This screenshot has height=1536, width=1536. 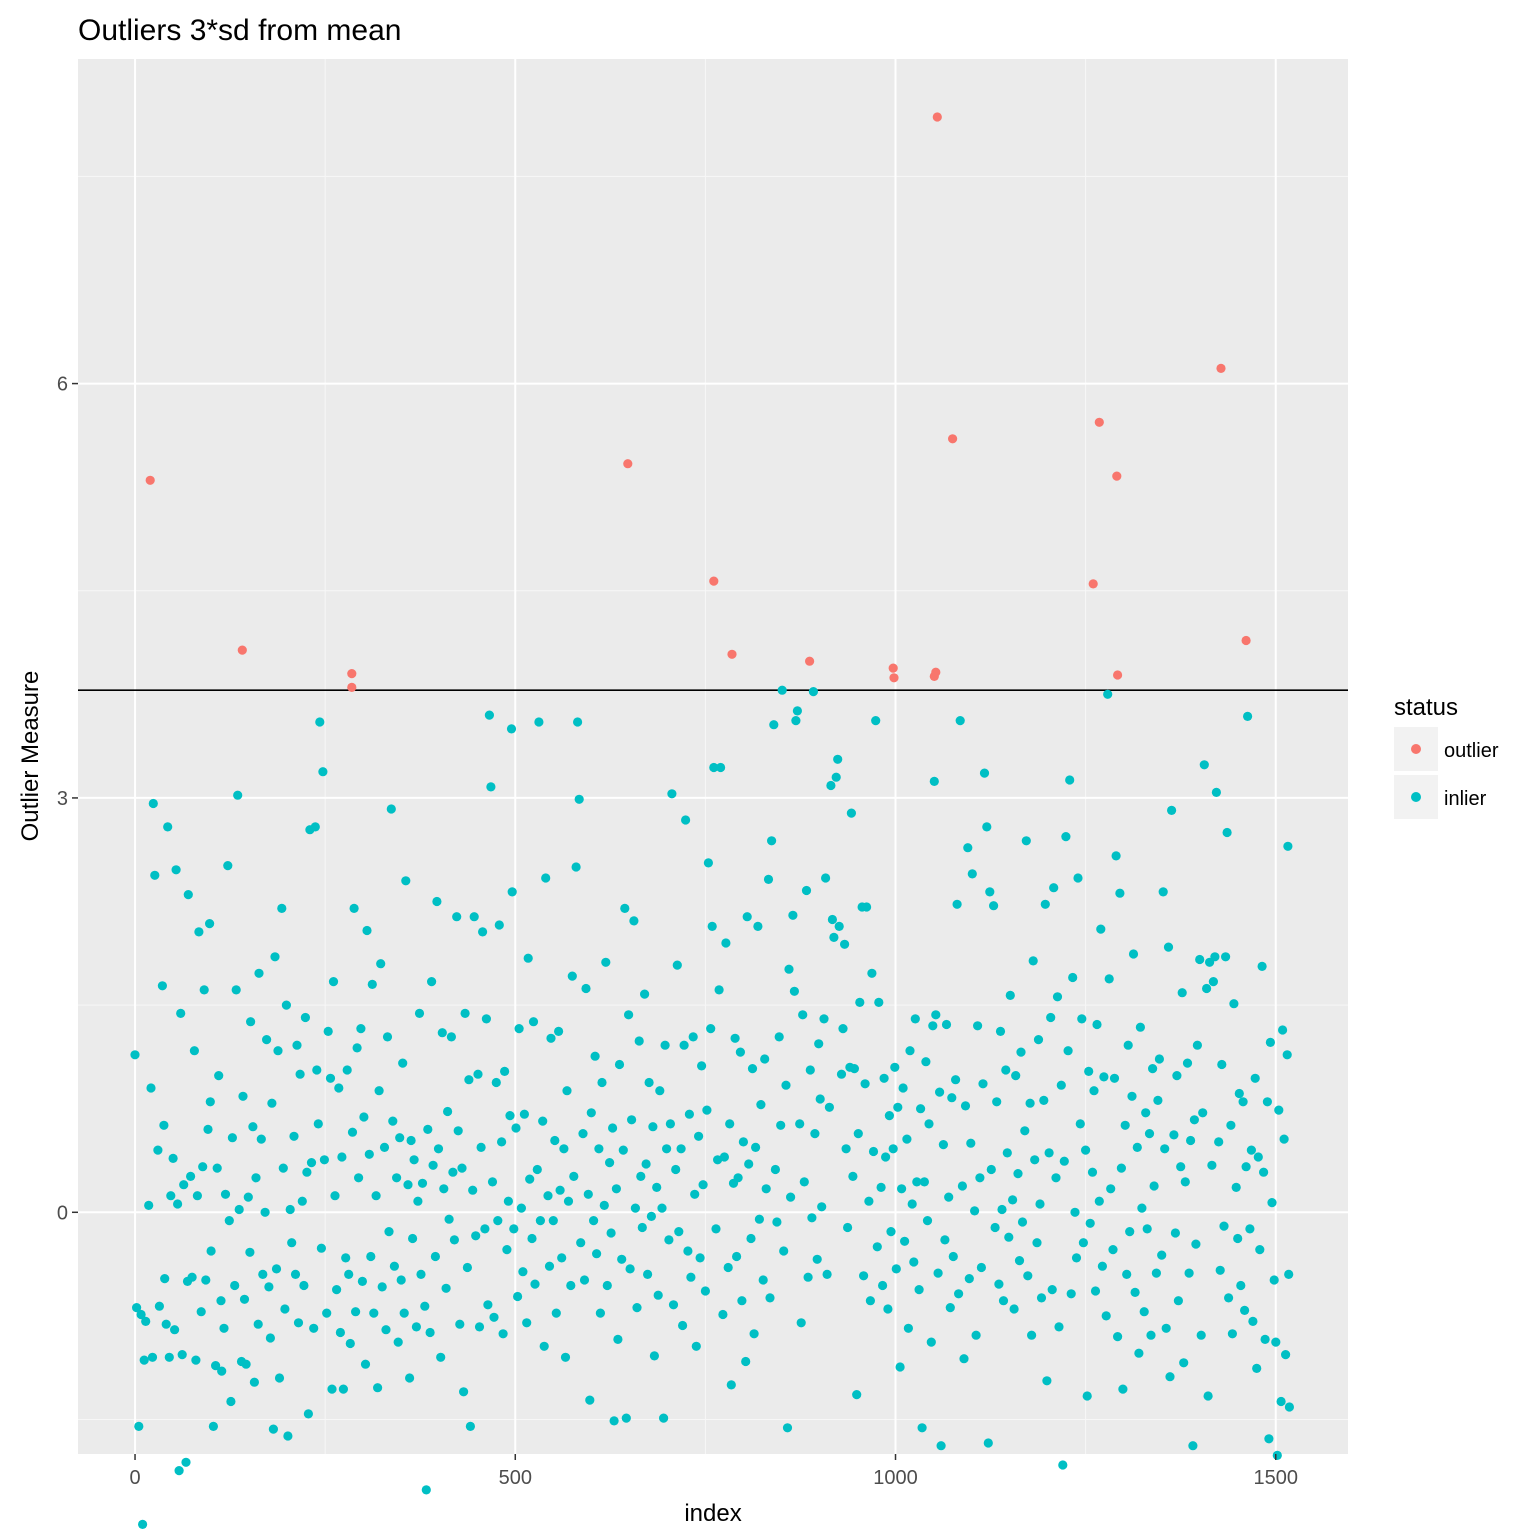 What do you see at coordinates (1446, 756) in the screenshot?
I see `legend: status outlier inlier` at bounding box center [1446, 756].